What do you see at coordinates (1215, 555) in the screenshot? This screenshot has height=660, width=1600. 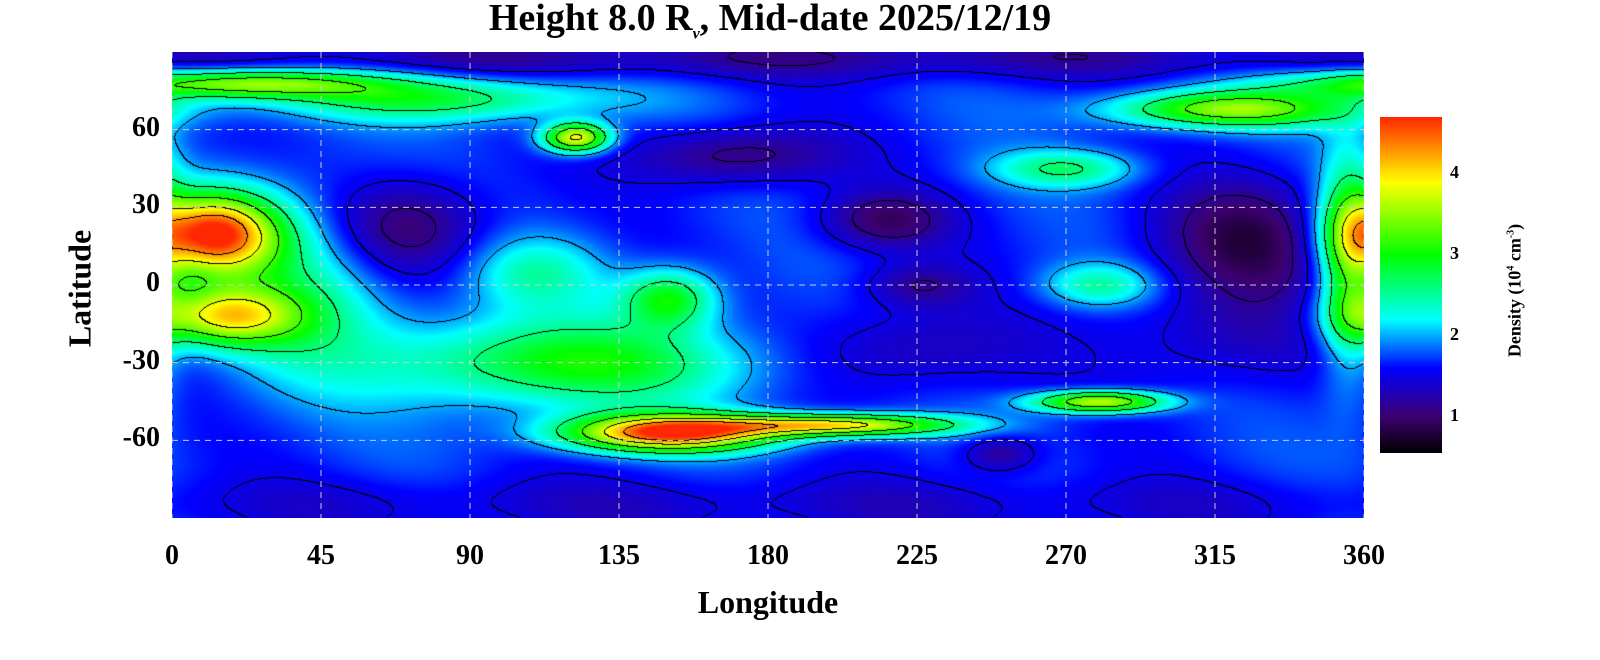 I see `x-tick-label: 315` at bounding box center [1215, 555].